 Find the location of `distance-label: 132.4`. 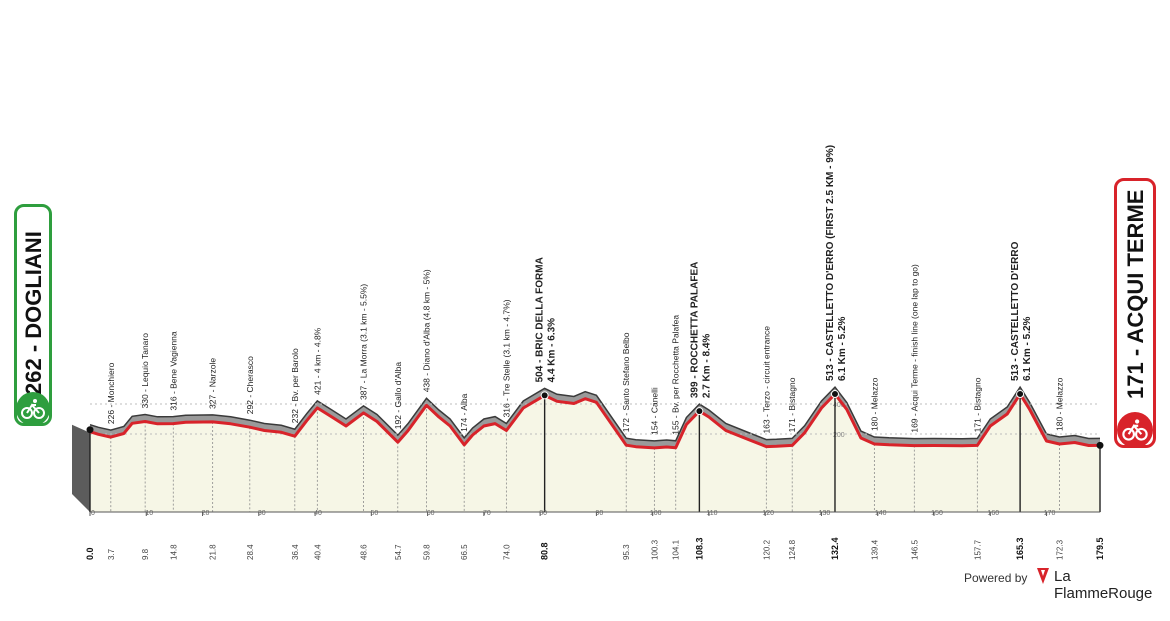

distance-label: 132.4 is located at coordinates (835, 548).